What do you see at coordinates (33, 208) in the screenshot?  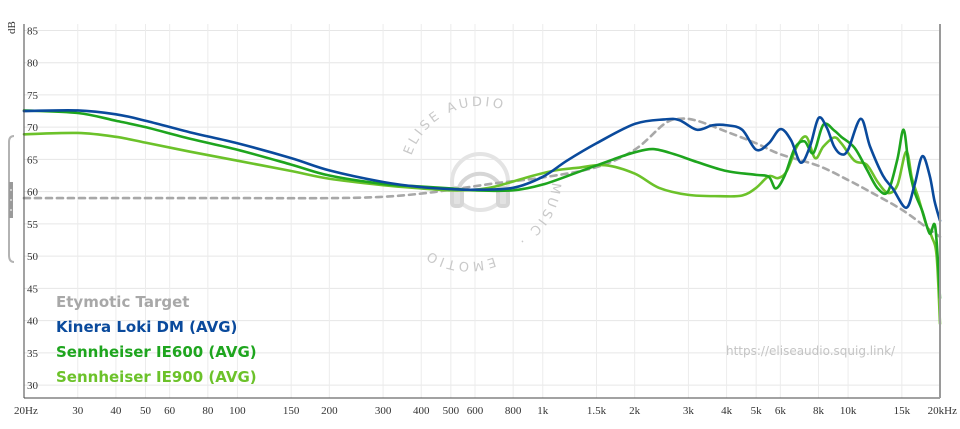 I see `y-tick-labels: 30 35 40 45 50 55 60 65 70 75 80 85` at bounding box center [33, 208].